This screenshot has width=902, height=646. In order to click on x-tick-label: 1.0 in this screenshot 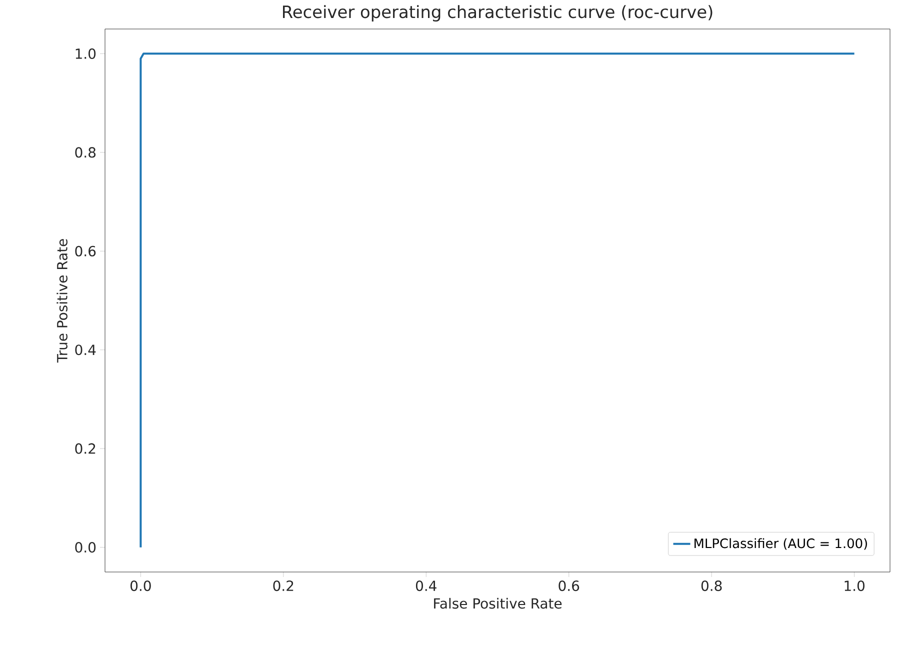, I will do `click(854, 586)`.